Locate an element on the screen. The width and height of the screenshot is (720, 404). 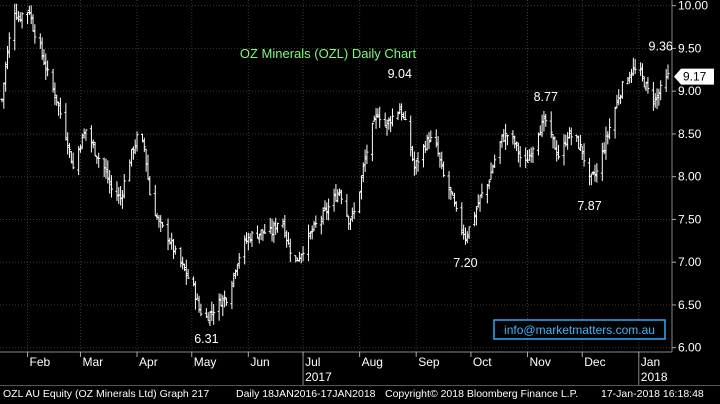
price-annotation: 7.87 is located at coordinates (589, 206).